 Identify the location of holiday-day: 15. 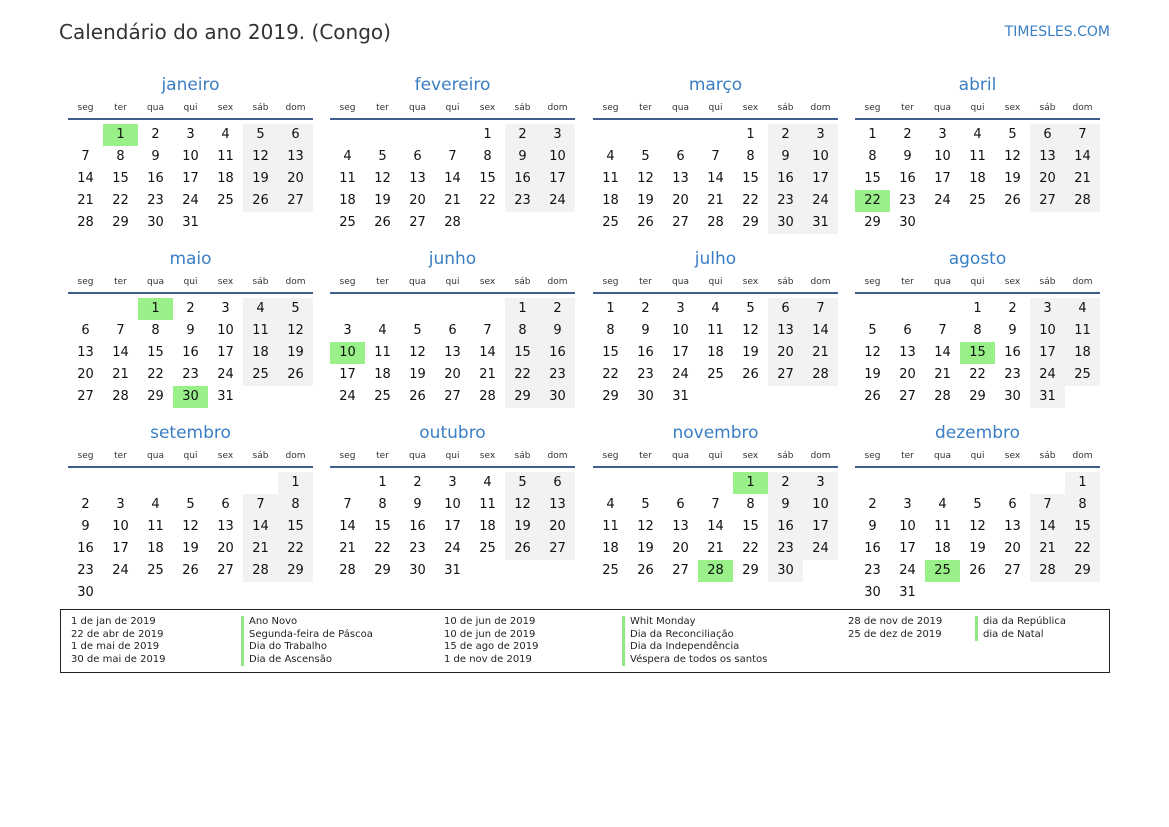
(977, 353).